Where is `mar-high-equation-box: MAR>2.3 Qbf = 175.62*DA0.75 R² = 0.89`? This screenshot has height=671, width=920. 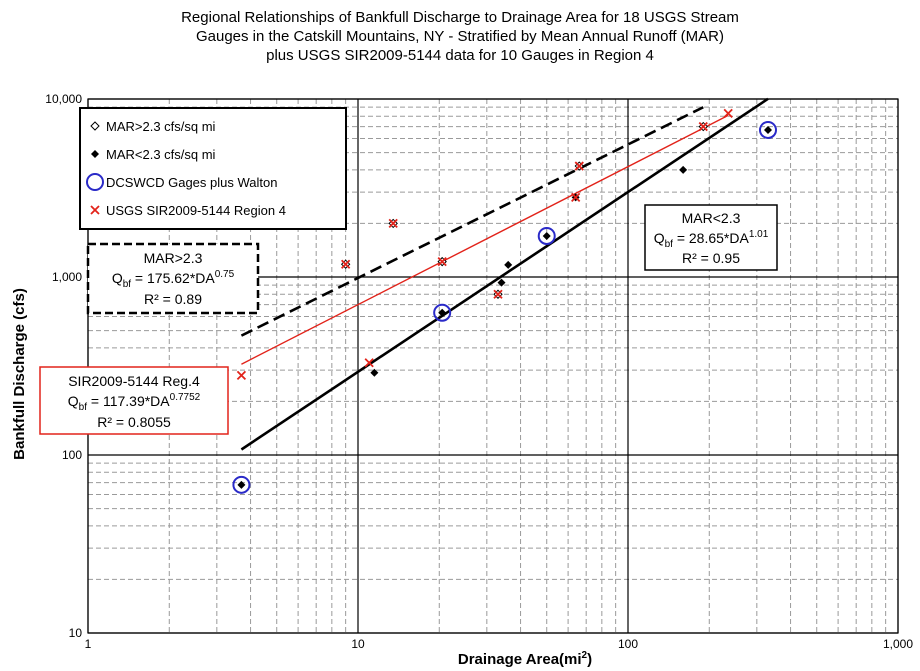
mar-high-equation-box: MAR>2.3 Qbf = 175.62*DA0.75 R² = 0.89 is located at coordinates (173, 278).